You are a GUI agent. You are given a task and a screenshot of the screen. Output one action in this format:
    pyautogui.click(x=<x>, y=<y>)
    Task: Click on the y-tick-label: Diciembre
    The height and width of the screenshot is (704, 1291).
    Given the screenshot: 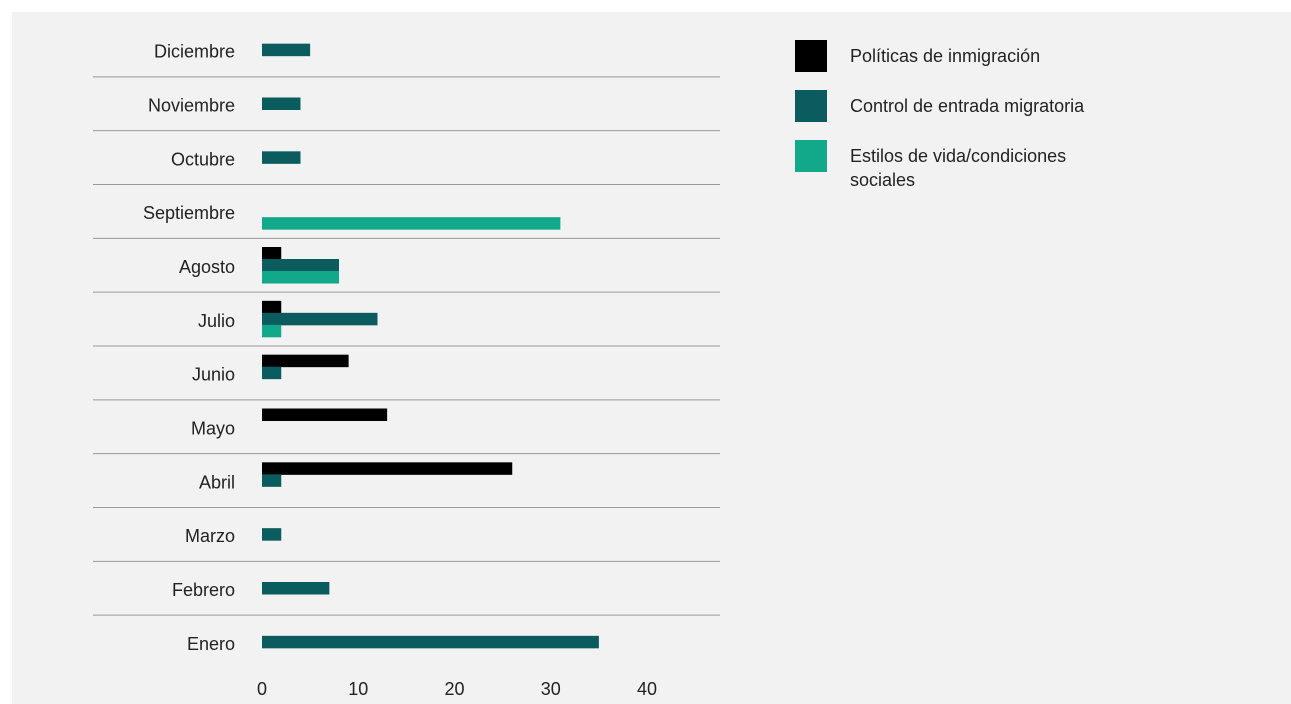 What is the action you would take?
    pyautogui.click(x=194, y=52)
    